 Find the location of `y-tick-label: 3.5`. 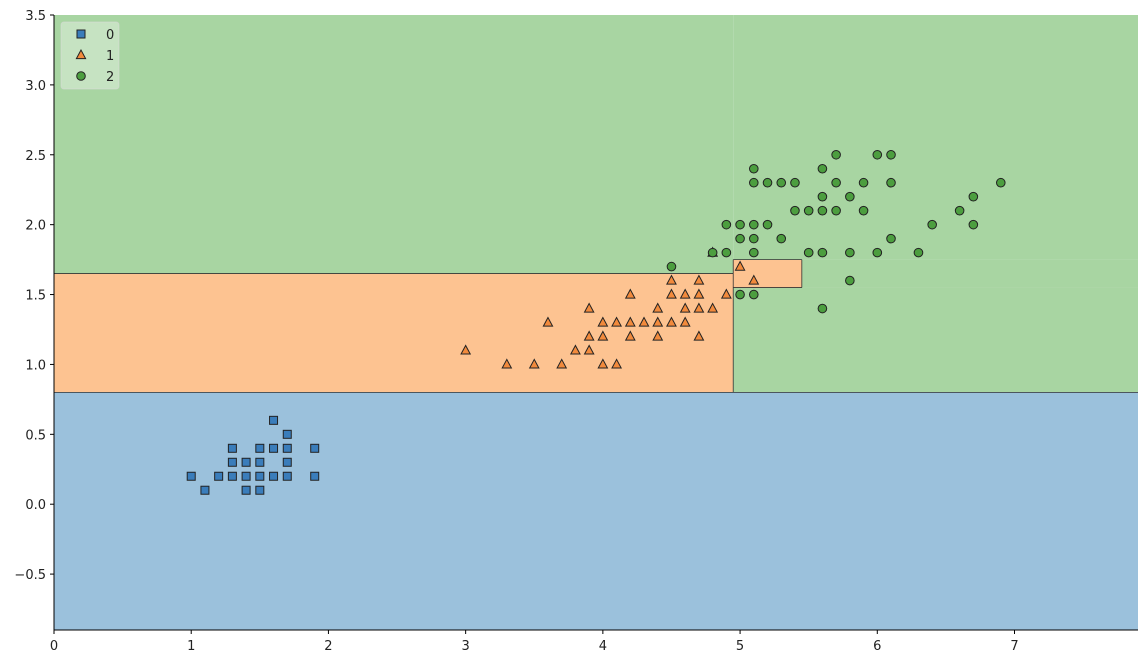

y-tick-label: 3.5 is located at coordinates (35, 16).